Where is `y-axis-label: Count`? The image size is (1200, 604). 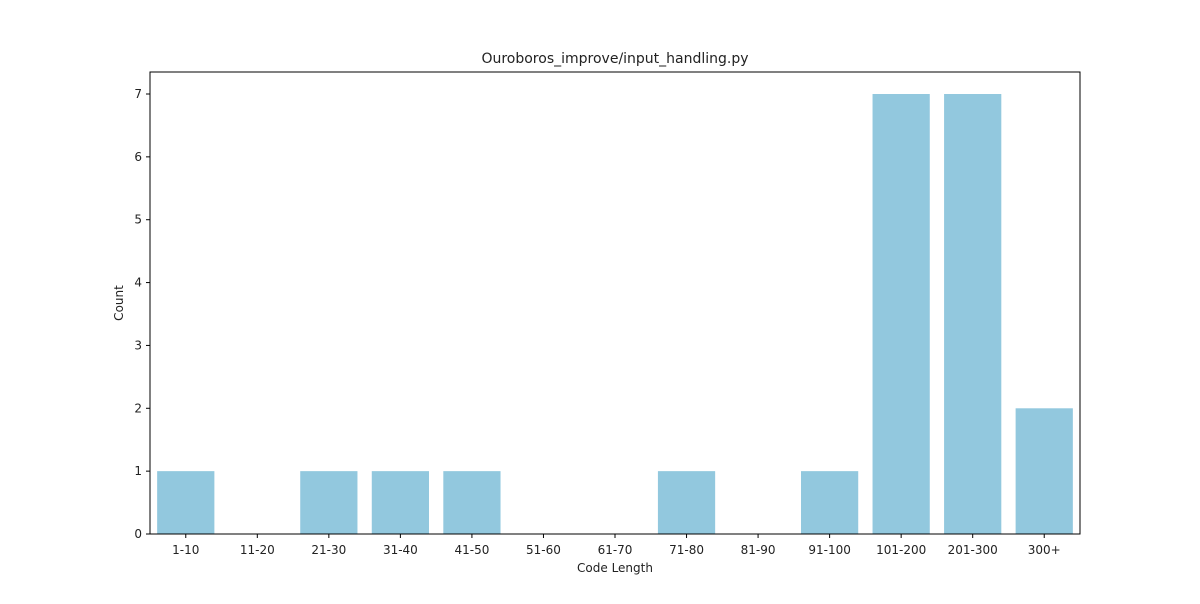
y-axis-label: Count is located at coordinates (119, 303).